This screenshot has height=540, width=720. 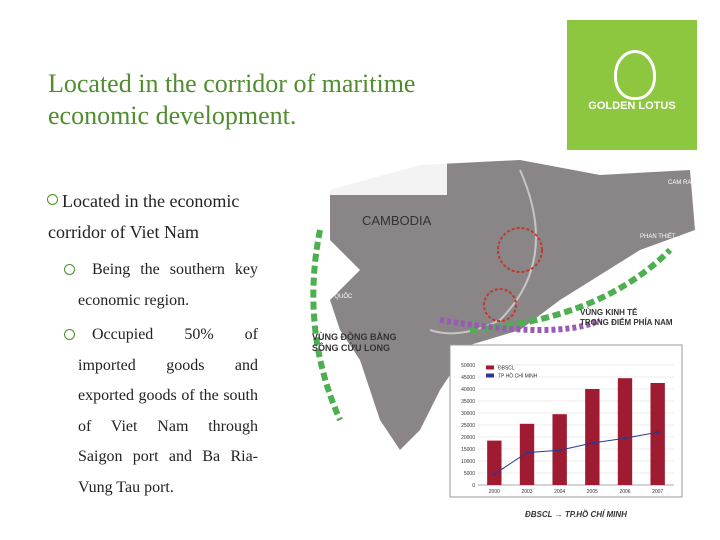 I want to click on y-tick-label: 0, so click(x=473, y=486).